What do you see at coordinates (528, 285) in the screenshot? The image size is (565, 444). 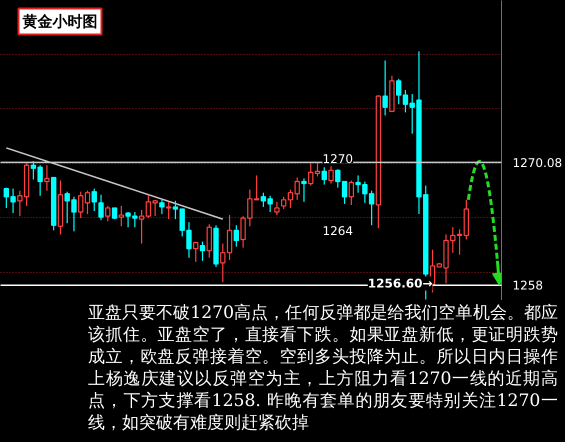 I see `y-tick-label: 1258` at bounding box center [528, 285].